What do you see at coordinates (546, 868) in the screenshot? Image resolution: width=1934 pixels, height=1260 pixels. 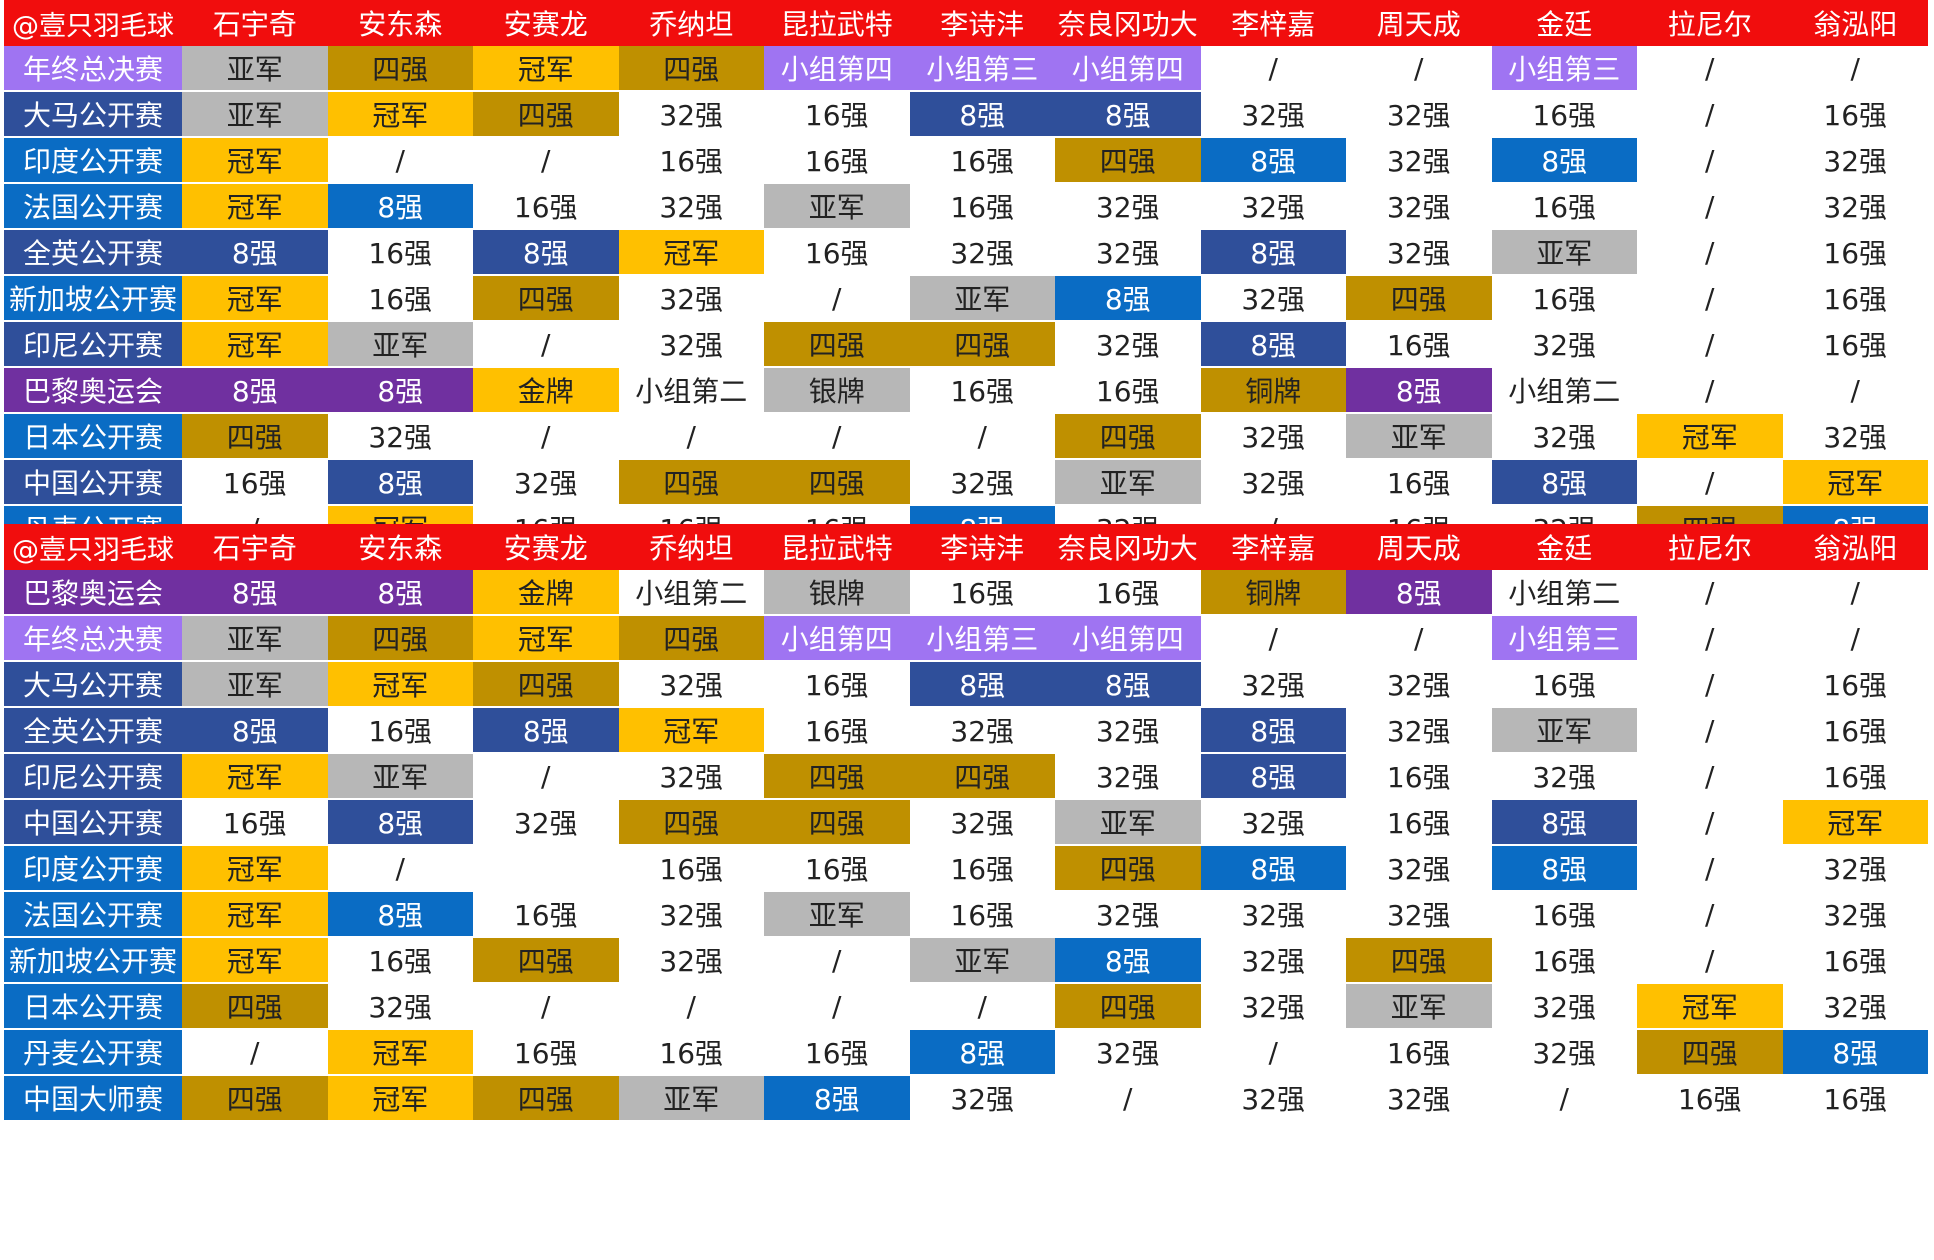 I see `result-cell` at bounding box center [546, 868].